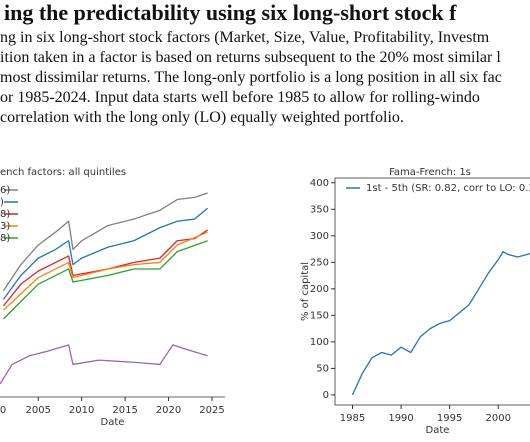  What do you see at coordinates (322, 368) in the screenshot?
I see `y-tick-label: 50` at bounding box center [322, 368].